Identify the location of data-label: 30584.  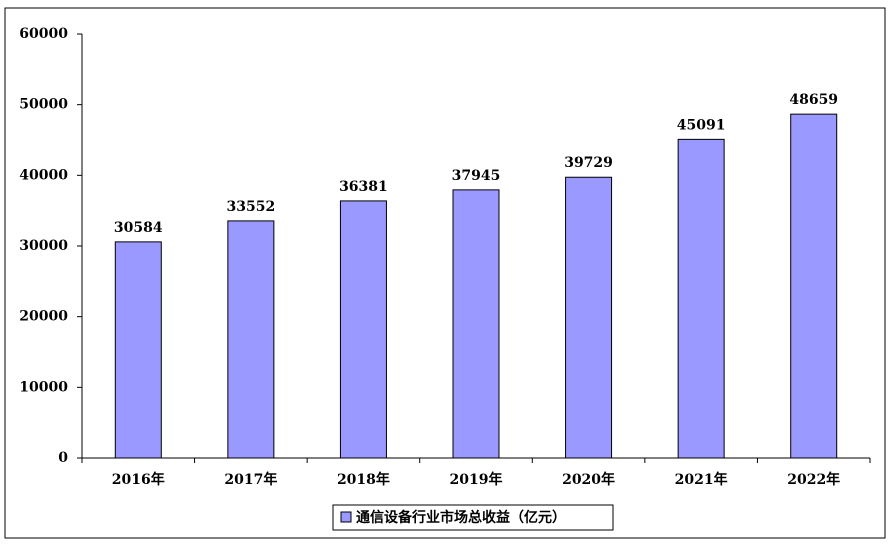
(138, 228).